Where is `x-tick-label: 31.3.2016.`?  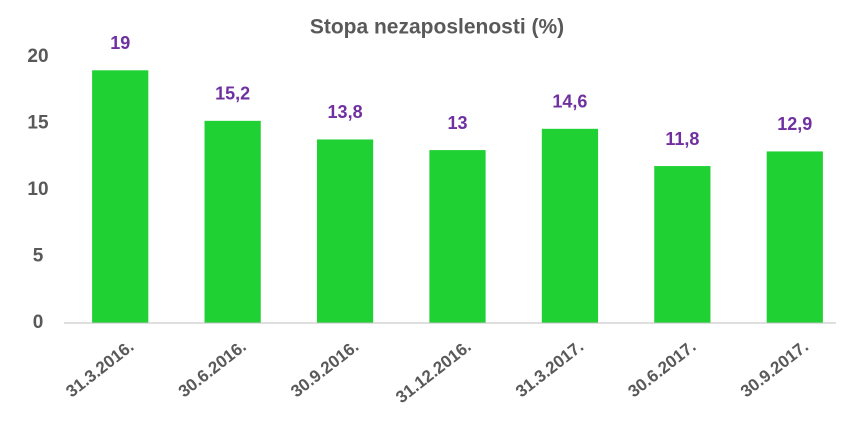
x-tick-label: 31.3.2016. is located at coordinates (99, 369).